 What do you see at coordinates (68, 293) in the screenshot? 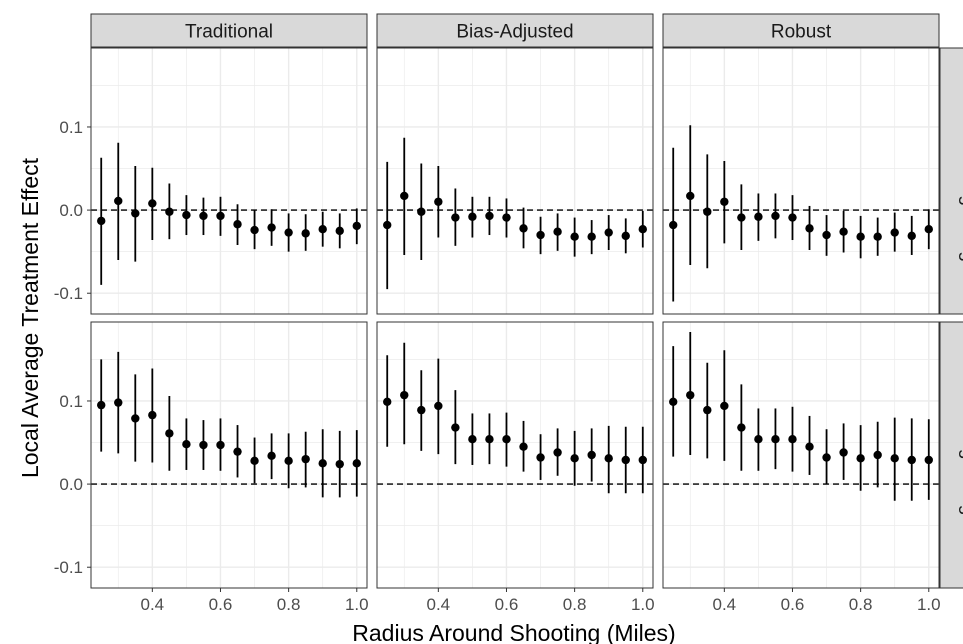
I see `y-tick-label-0-0: -0.1` at bounding box center [68, 293].